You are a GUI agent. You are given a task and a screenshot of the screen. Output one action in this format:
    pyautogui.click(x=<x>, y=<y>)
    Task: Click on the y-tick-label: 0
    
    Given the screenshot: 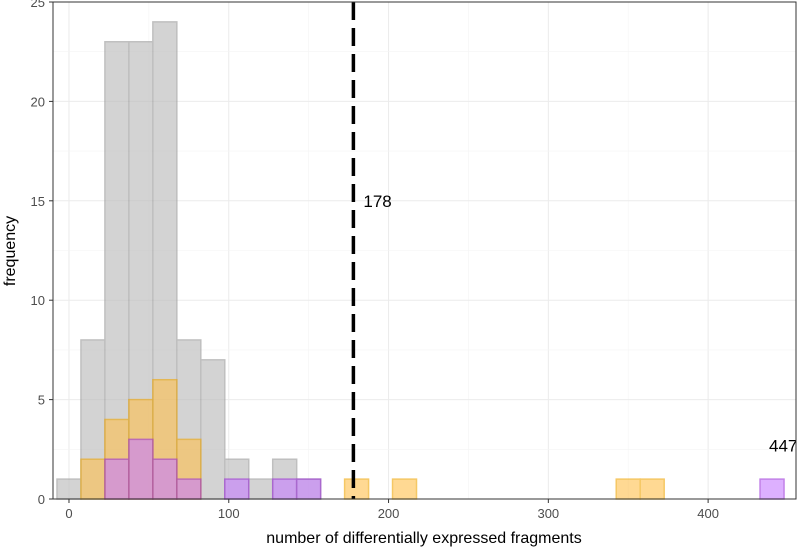 What is the action you would take?
    pyautogui.click(x=41, y=499)
    